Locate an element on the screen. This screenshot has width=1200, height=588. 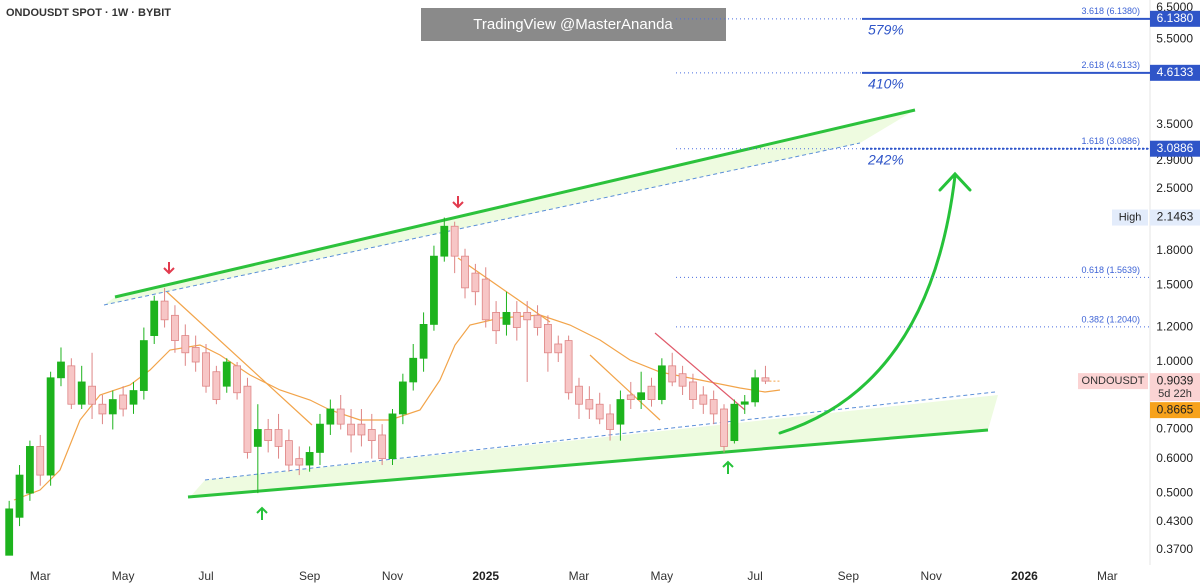
watermark-box is located at coordinates (573, 24).